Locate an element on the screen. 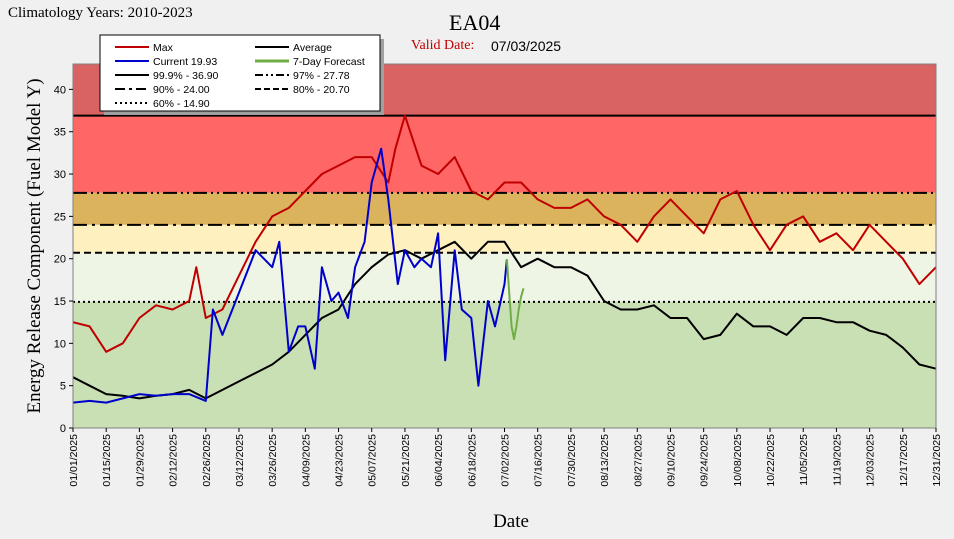  x-tick-label: 10/22/2025 is located at coordinates (771, 460).